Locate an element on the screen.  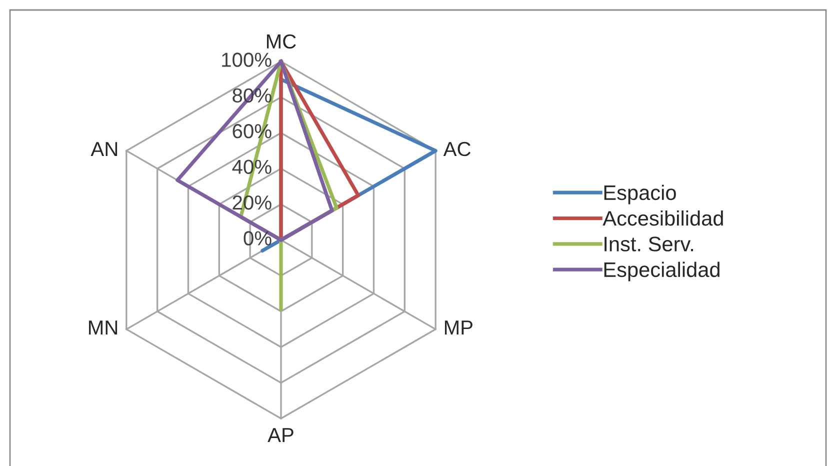
spoke-label: AP is located at coordinates (281, 435).